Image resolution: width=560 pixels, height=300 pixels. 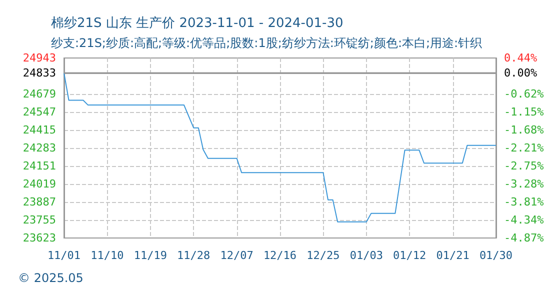 I want to click on x-tick-label: 11/28, so click(x=193, y=255).